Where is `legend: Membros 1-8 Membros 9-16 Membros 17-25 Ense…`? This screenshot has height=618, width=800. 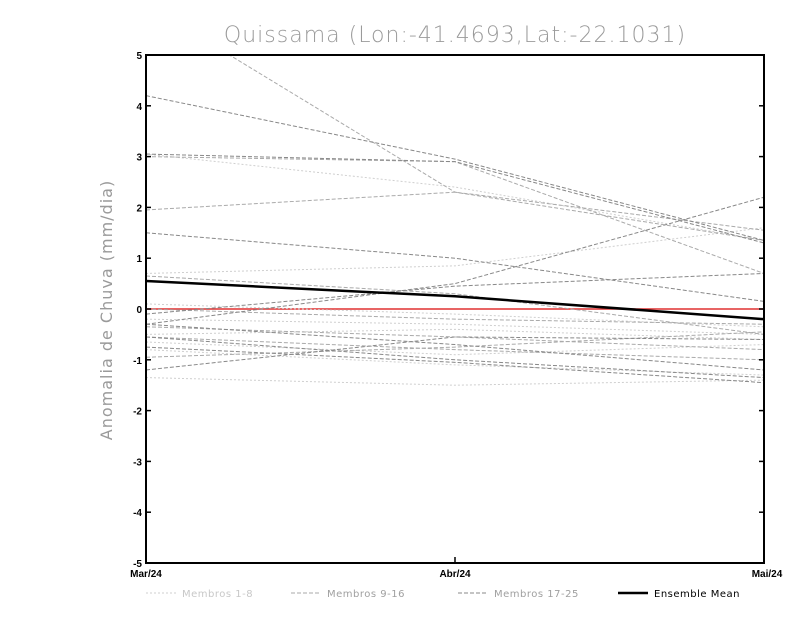 legend: Membros 1-8 Membros 9-16 Membros 17-25 Ense… is located at coordinates (443, 594).